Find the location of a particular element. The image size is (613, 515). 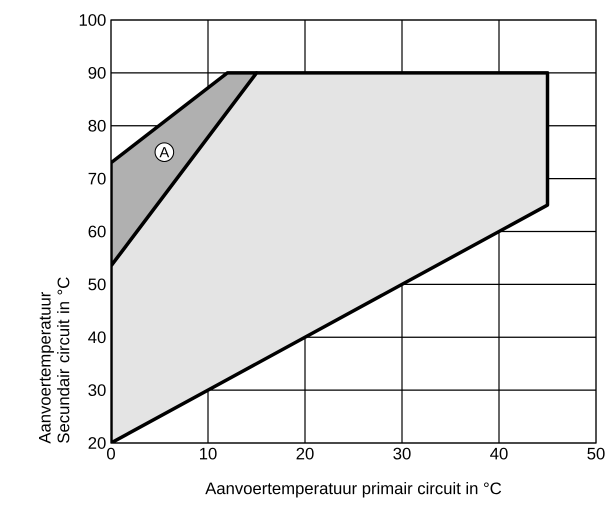

y-axis-title: Aanvoertemperatuur Secundair circuit in °C is located at coordinates (54, 360).